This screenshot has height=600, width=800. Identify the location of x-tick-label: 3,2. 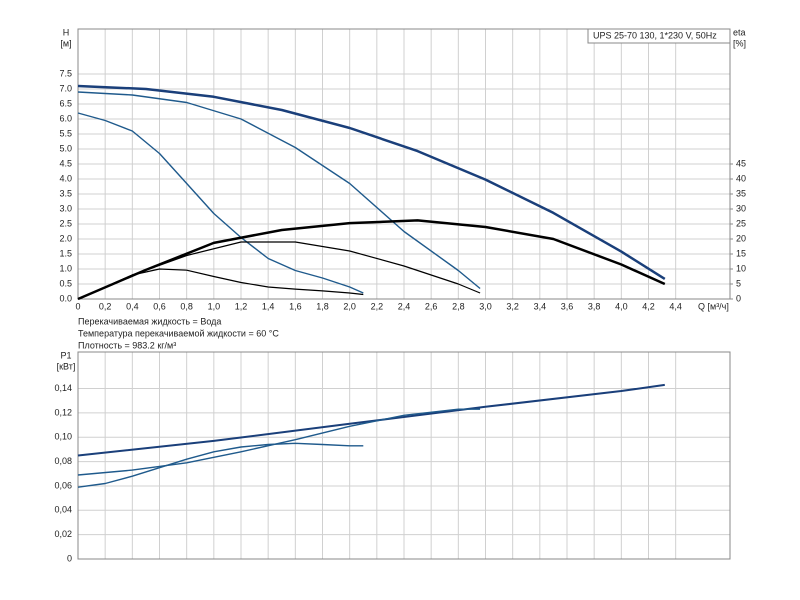
(512, 306).